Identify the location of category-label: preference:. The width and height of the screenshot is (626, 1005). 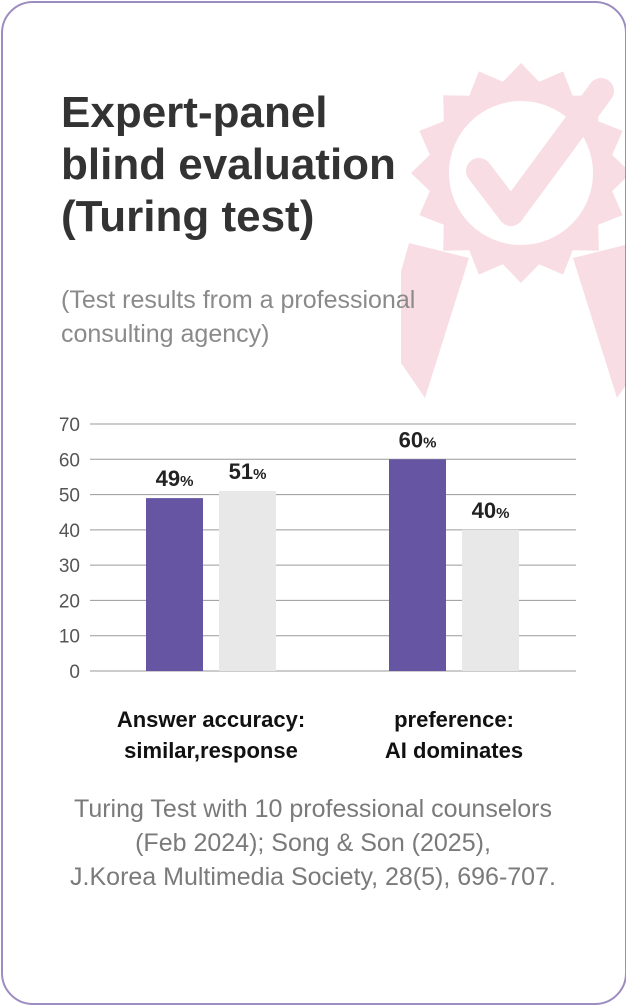
(454, 719).